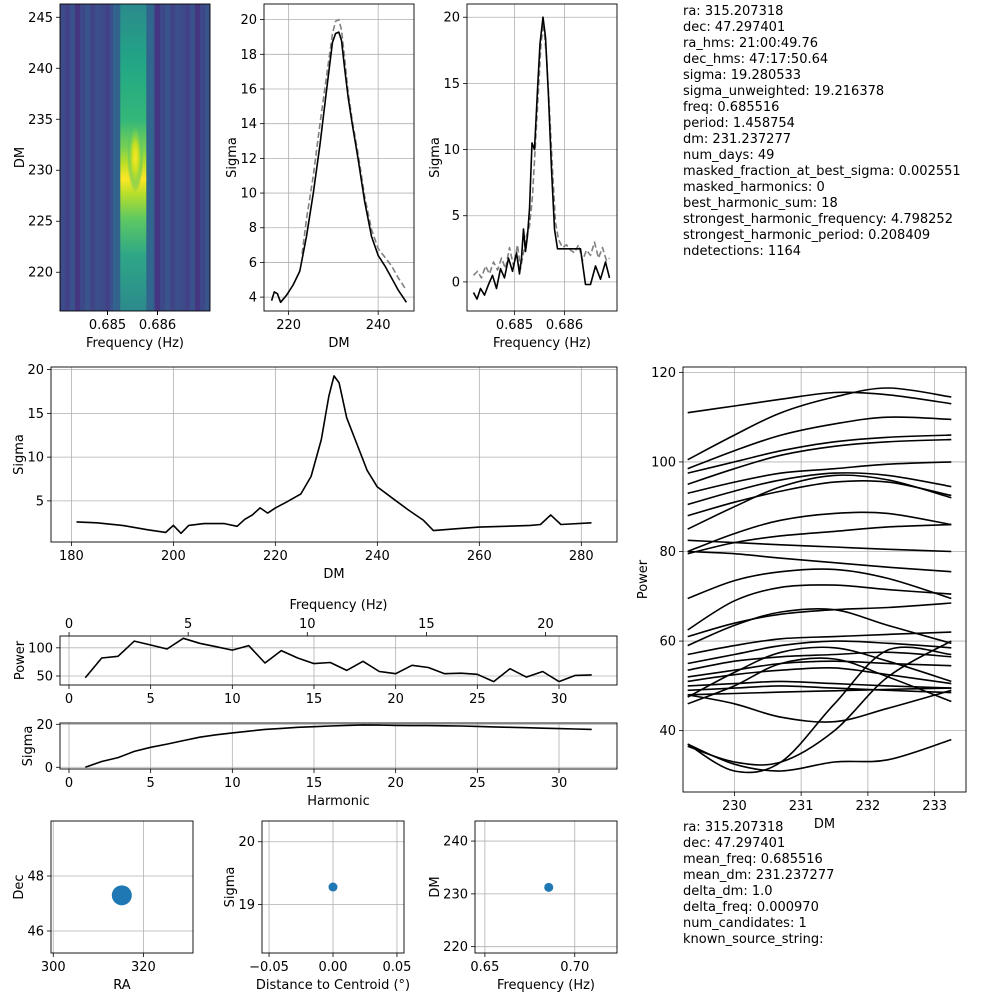 The width and height of the screenshot is (1000, 1000). What do you see at coordinates (541, 150) in the screenshot?
I see `freq_sigma-series-unweighted` at bounding box center [541, 150].